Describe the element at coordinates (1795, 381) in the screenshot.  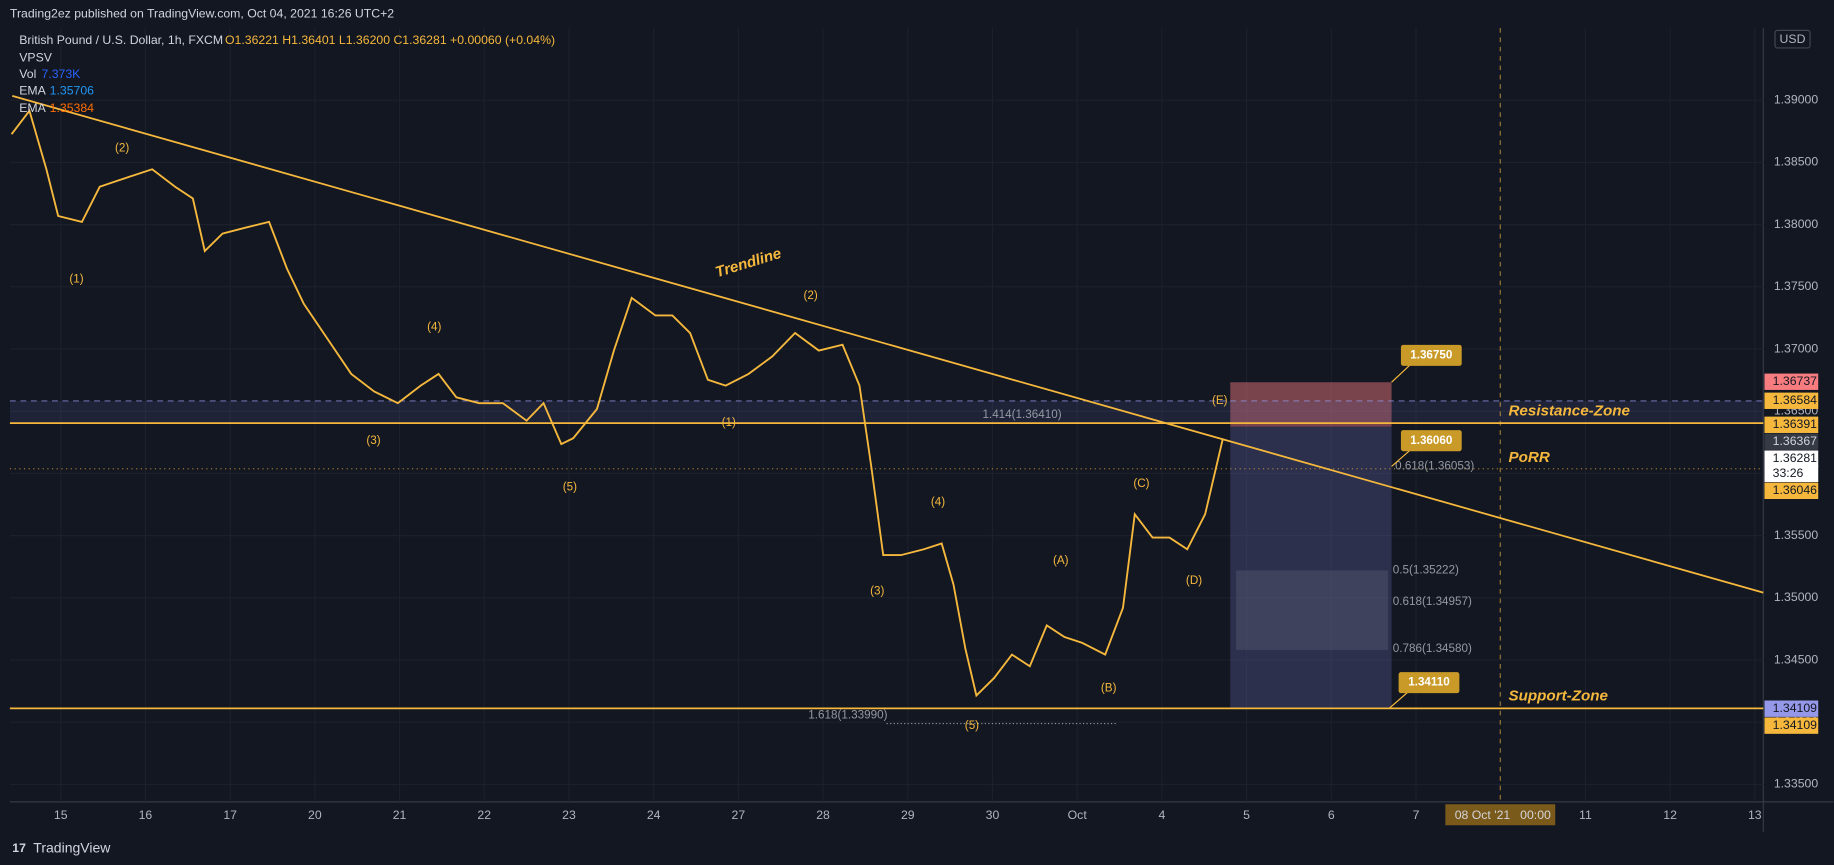
I see `price-tag: 1.36737` at that location.